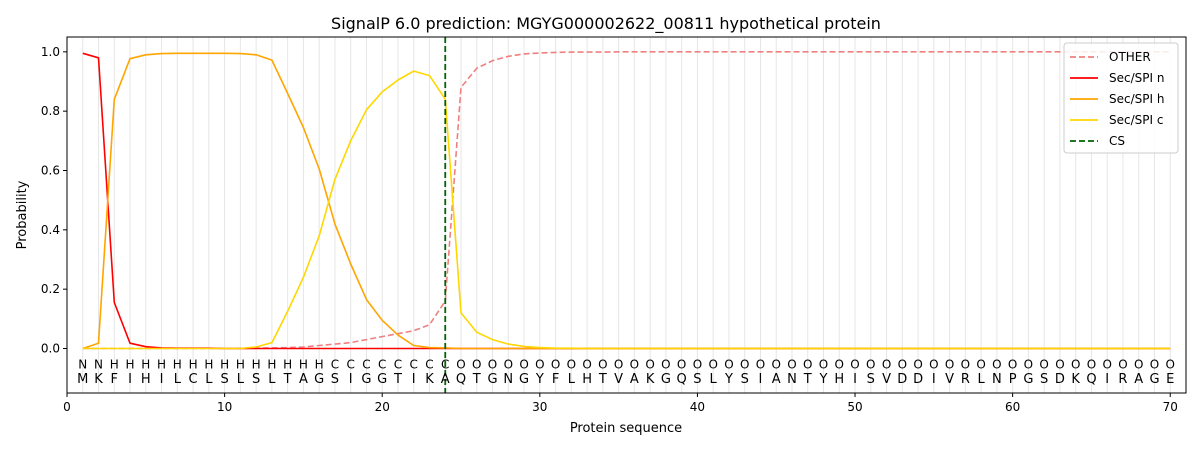 The width and height of the screenshot is (1200, 450). Describe the element at coordinates (1136, 120) in the screenshot. I see `legend-label: Sec/SPI c` at that location.